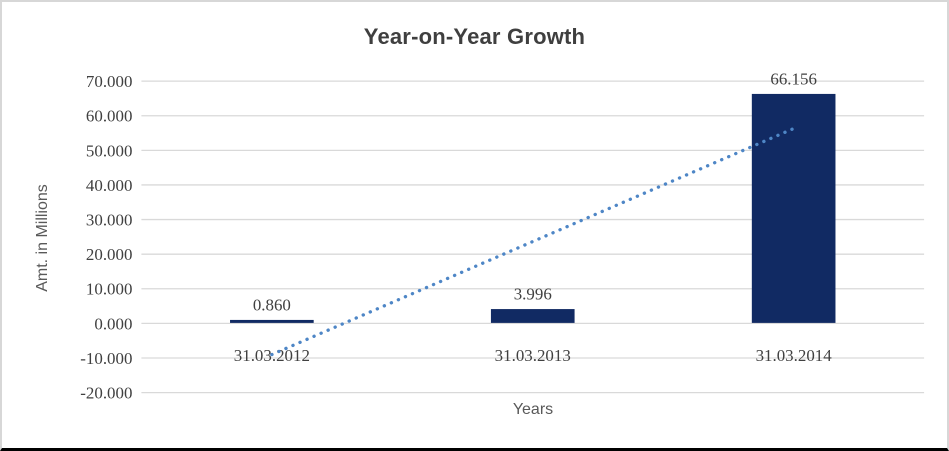  Describe the element at coordinates (109, 116) in the screenshot. I see `y-tick-label: 60.000` at that location.